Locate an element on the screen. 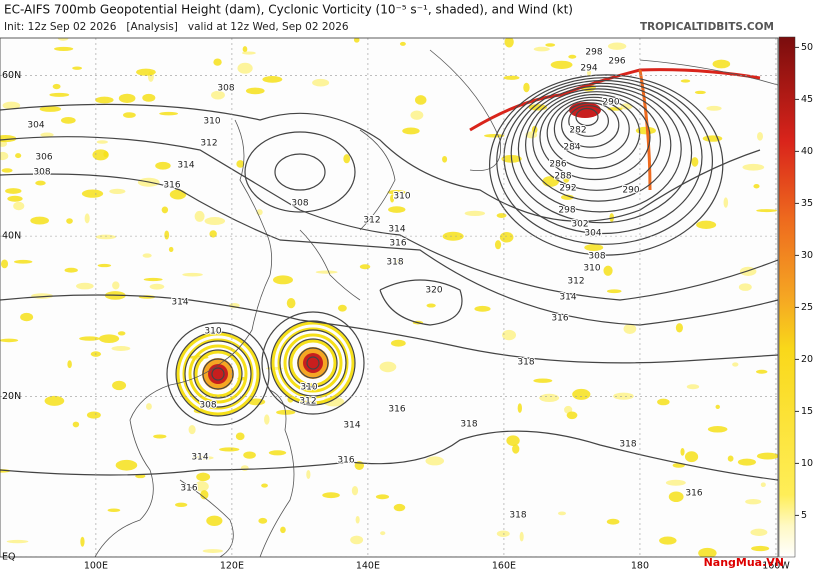 This screenshot has height=577, width=819. contour-label: 296 is located at coordinates (616, 62).